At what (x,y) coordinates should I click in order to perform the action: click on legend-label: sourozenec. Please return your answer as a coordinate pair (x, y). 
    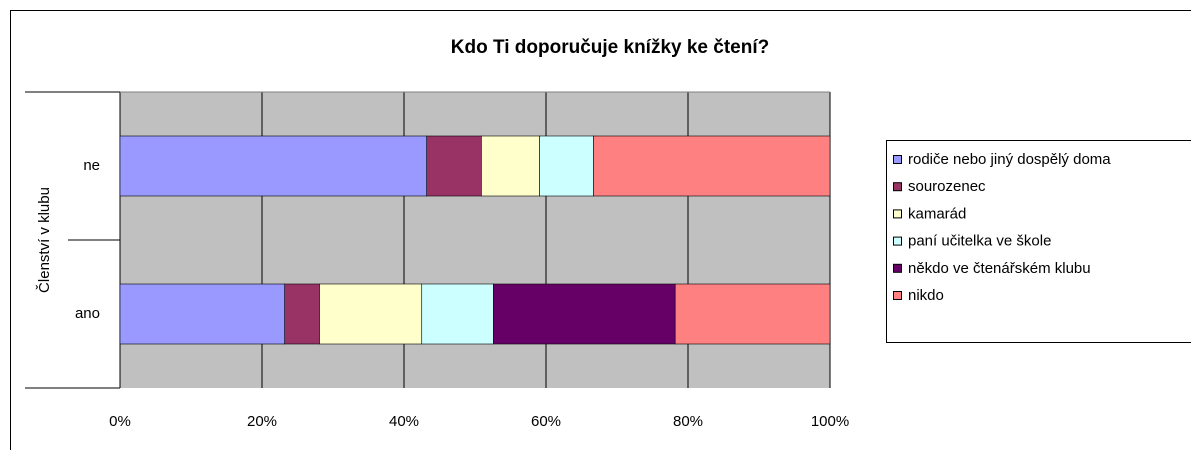
    Looking at the image, I should click on (947, 186).